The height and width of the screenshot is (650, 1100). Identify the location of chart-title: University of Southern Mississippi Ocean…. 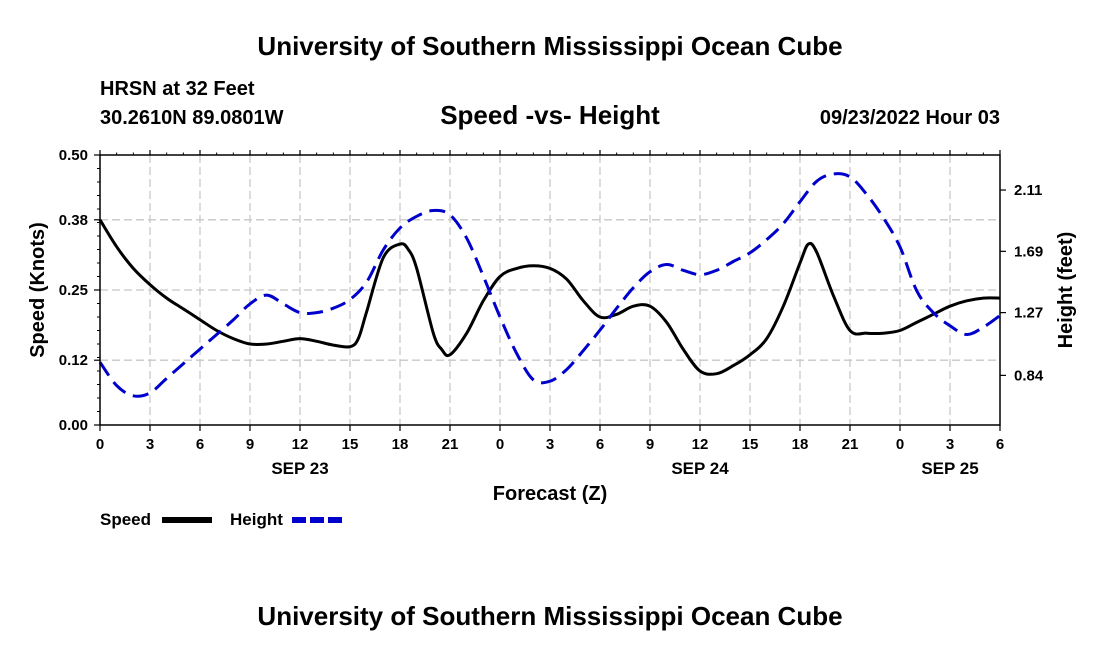
(549, 46).